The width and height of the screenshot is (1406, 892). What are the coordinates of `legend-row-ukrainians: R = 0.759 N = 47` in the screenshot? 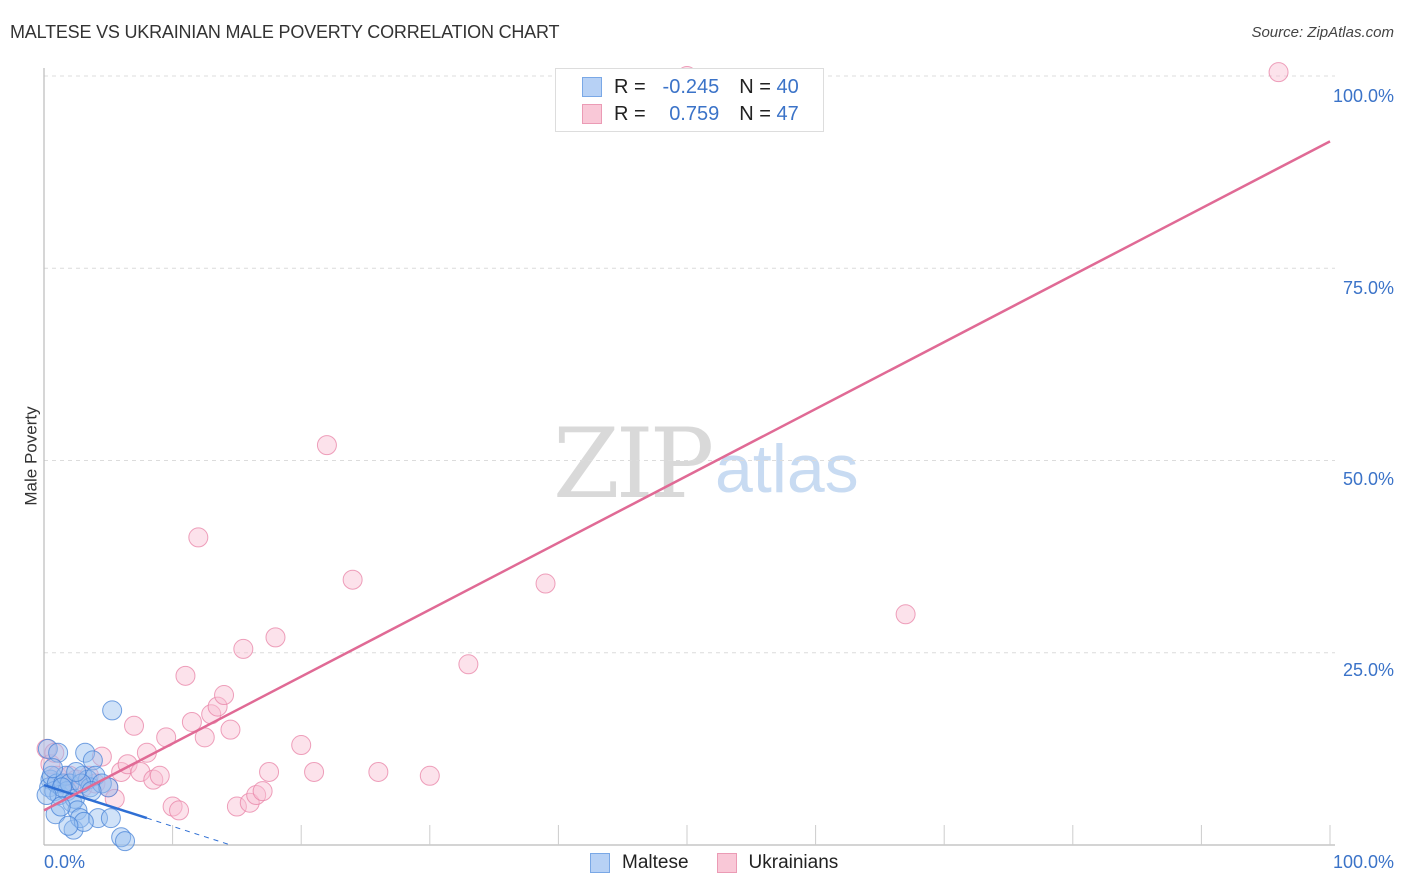 It's located at (690, 114).